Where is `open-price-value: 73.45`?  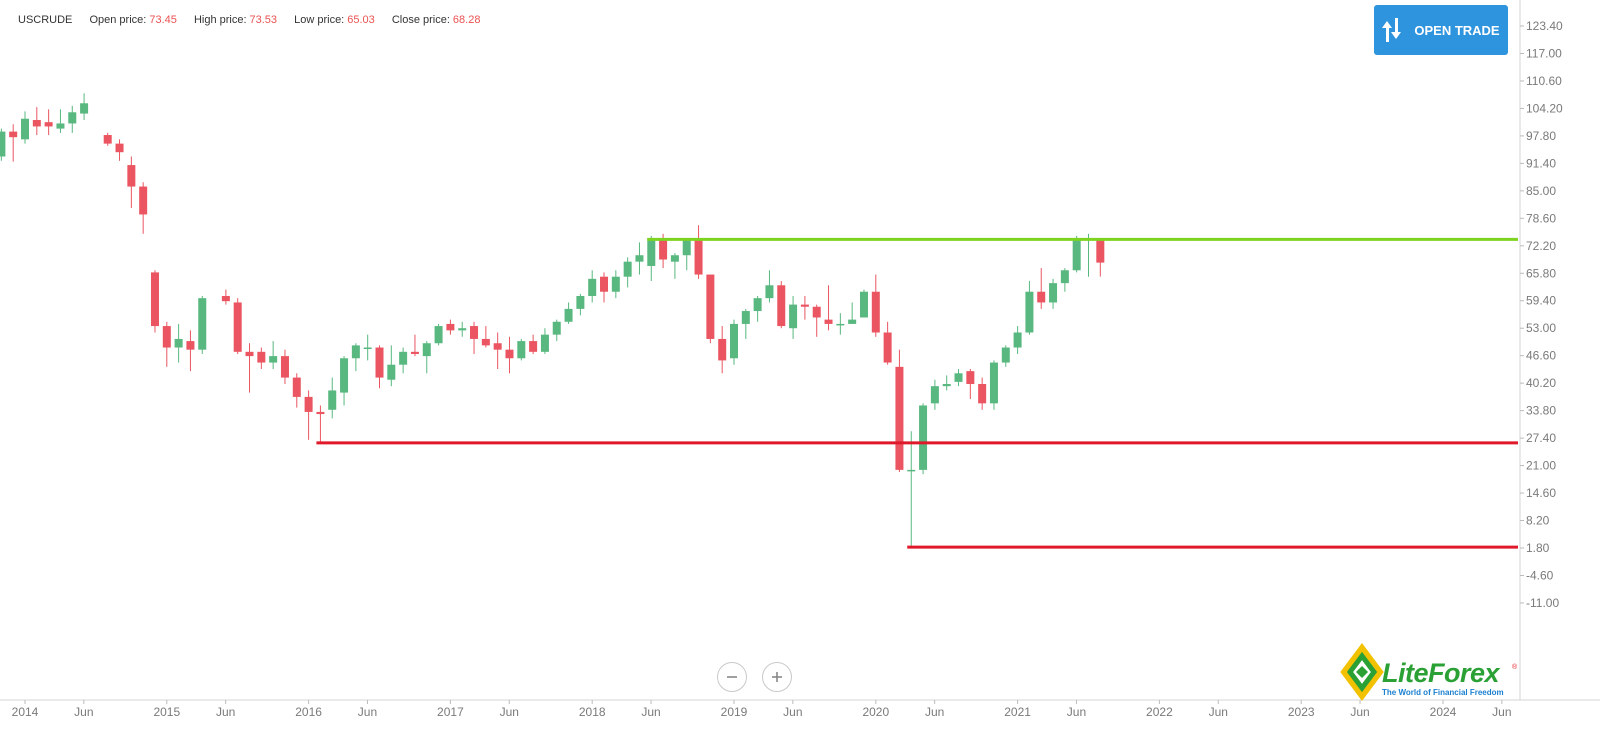
open-price-value: 73.45 is located at coordinates (163, 20).